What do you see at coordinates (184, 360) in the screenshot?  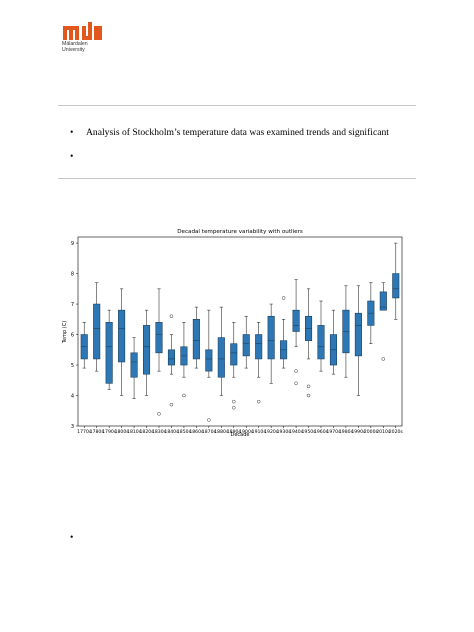 I see `box-1850s` at bounding box center [184, 360].